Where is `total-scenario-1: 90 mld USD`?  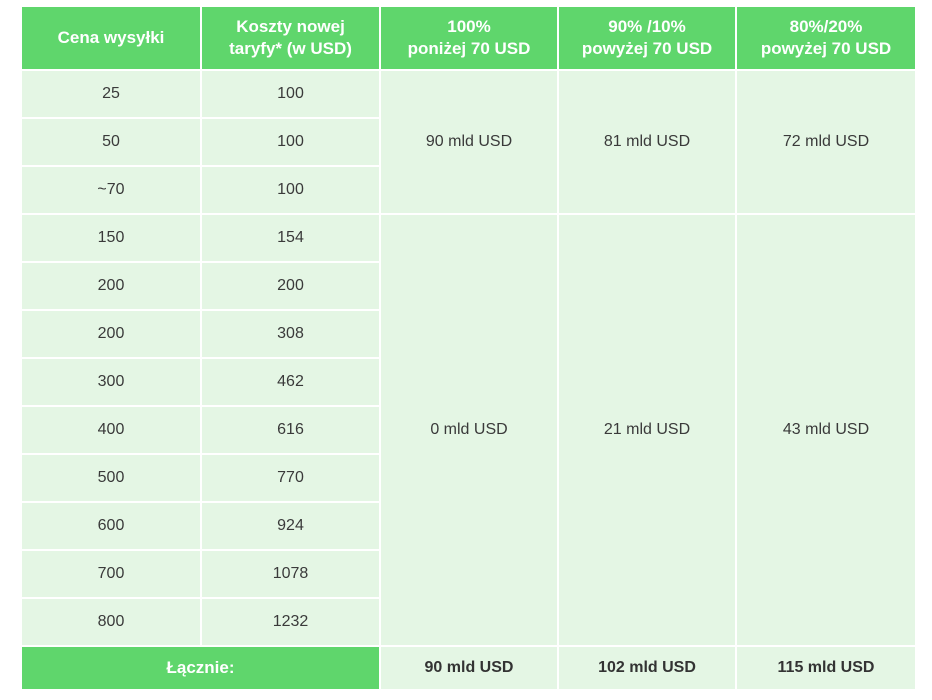
total-scenario-1: 90 mld USD is located at coordinates (470, 668).